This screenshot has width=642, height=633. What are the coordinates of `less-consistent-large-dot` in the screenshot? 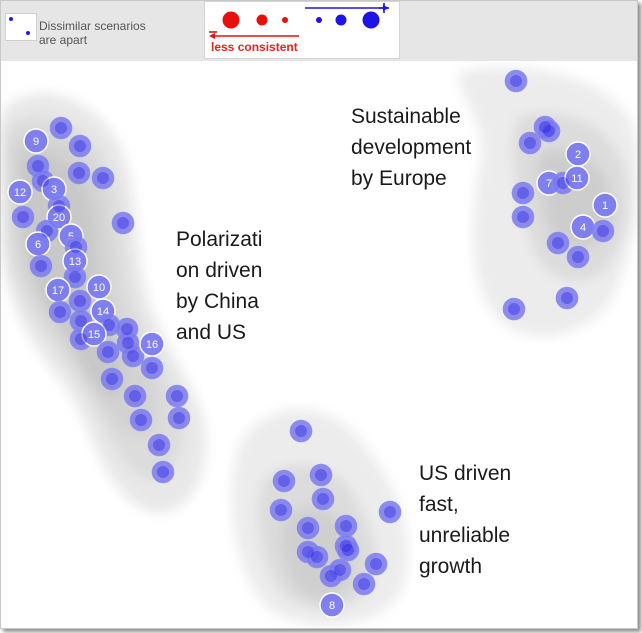 It's located at (231, 20).